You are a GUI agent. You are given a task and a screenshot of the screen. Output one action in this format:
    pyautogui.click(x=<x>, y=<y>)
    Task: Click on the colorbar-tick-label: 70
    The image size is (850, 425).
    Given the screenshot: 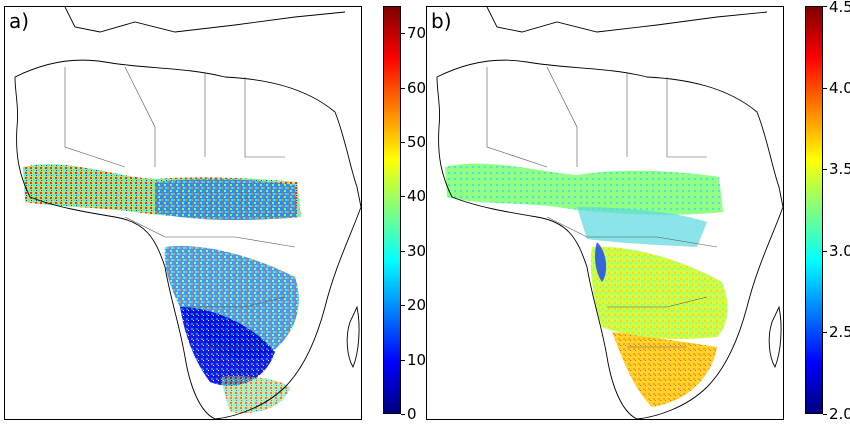 What is the action you would take?
    pyautogui.click(x=417, y=33)
    